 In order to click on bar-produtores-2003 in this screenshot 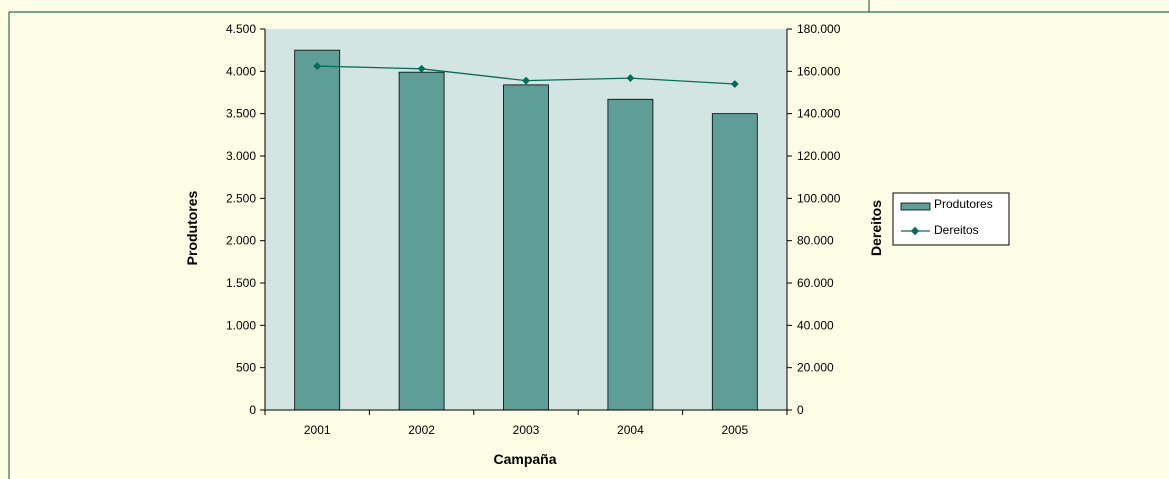, I will do `click(526, 247)`.